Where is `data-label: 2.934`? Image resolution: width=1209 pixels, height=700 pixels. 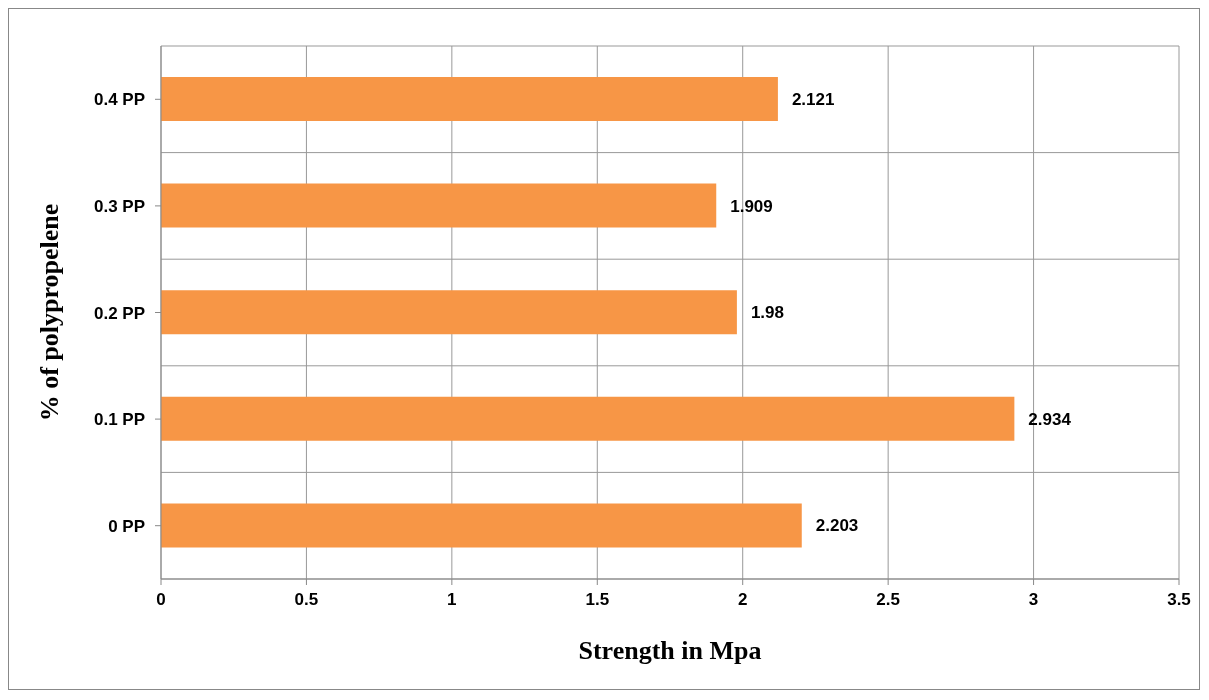 data-label: 2.934 is located at coordinates (1050, 419).